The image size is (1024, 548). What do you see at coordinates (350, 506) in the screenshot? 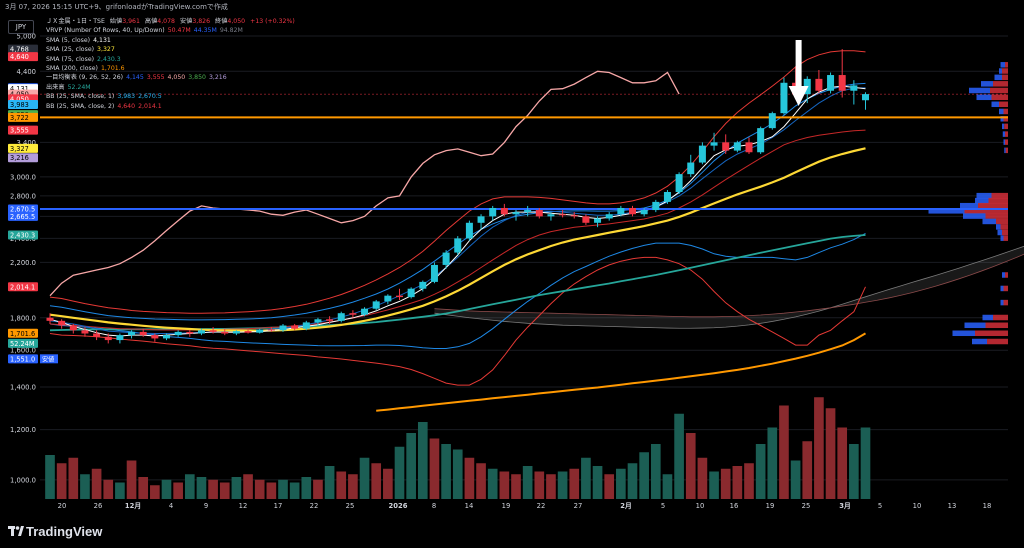
I see `x-axis-tick: 25` at bounding box center [350, 506].